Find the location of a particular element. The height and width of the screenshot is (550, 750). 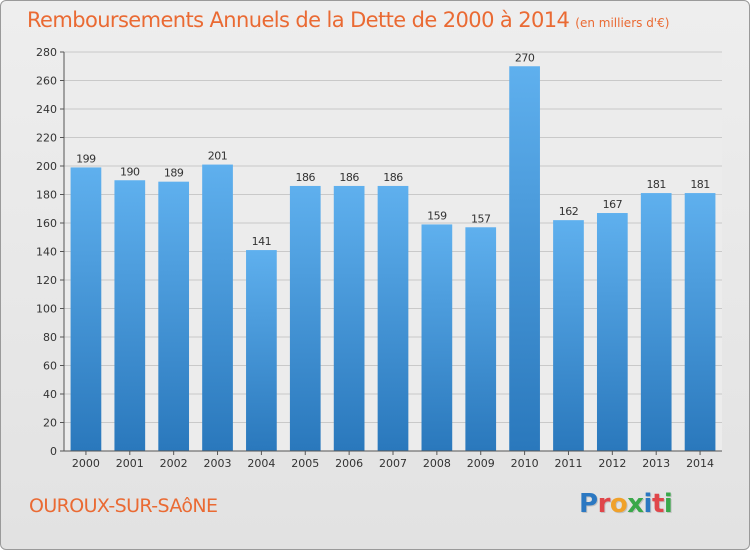

proxiti-logo: Proxiti is located at coordinates (626, 504).